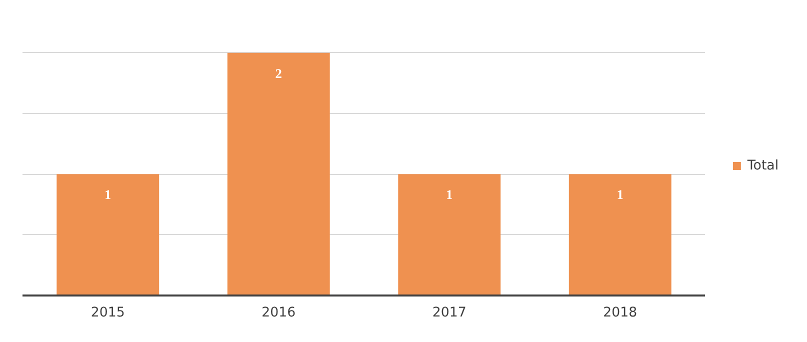 The height and width of the screenshot is (342, 807). Describe the element at coordinates (107, 313) in the screenshot. I see `x-tick-label: 2015` at that location.